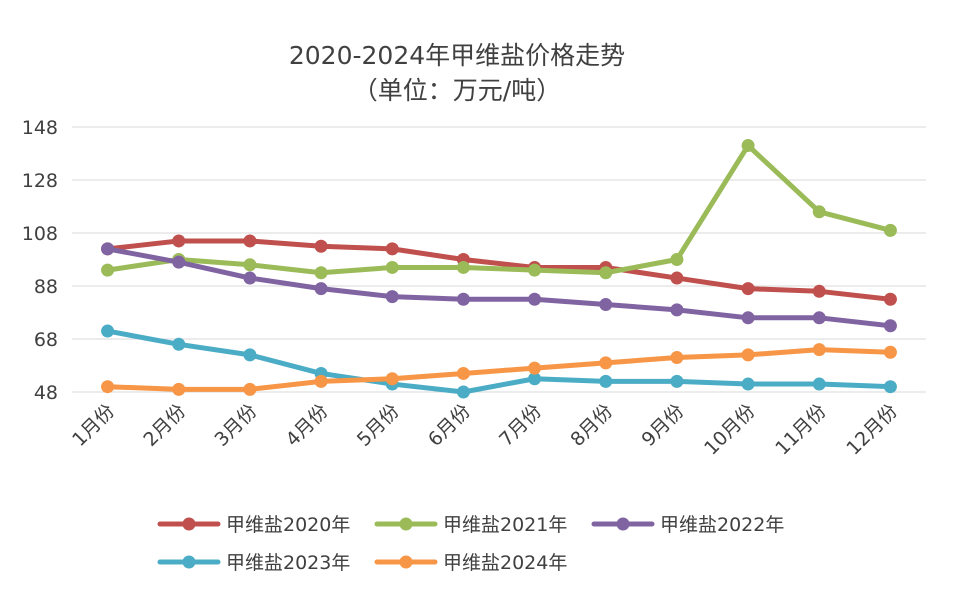 This screenshot has width=956, height=600. Describe the element at coordinates (164, 425) in the screenshot. I see `x-tick-label: 2月份` at that location.